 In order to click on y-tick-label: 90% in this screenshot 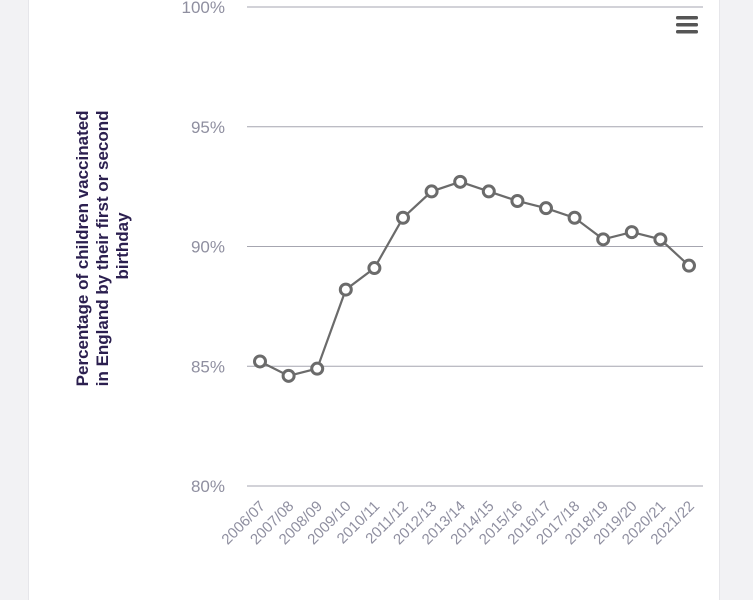, I will do `click(208, 247)`.